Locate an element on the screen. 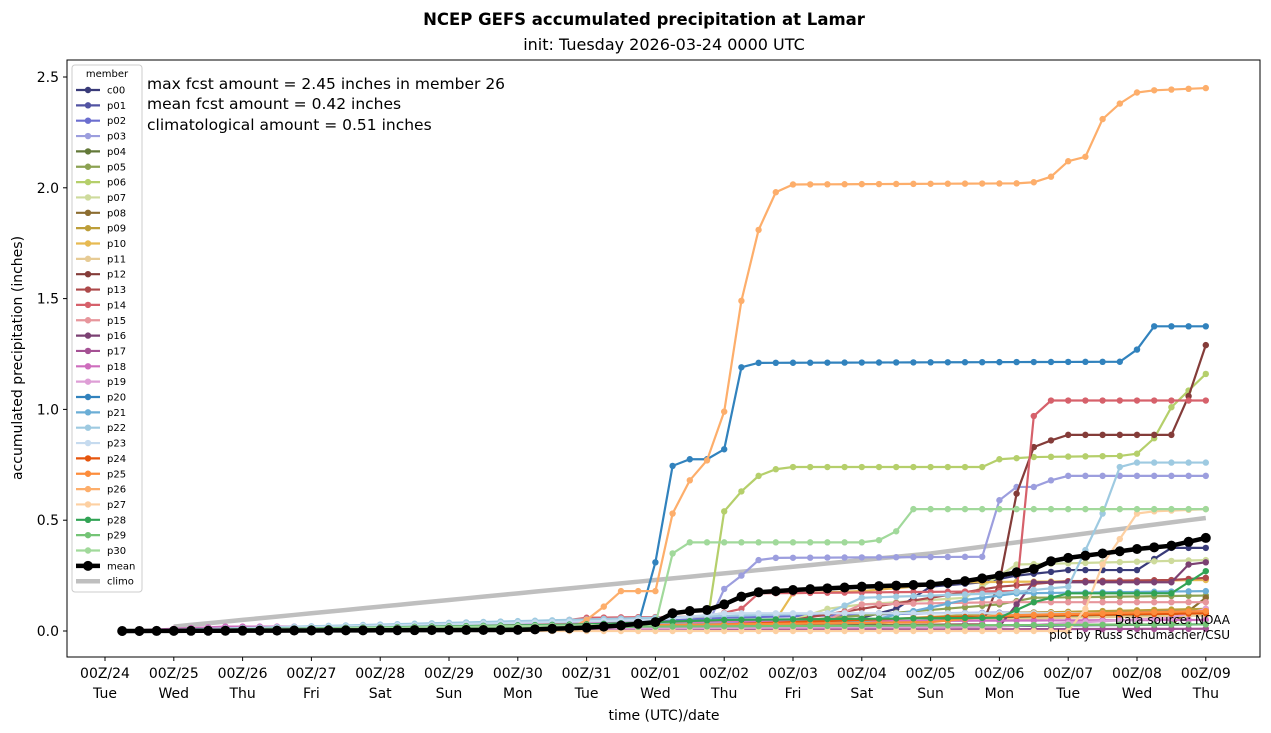  legend-label: p30 is located at coordinates (116, 551).